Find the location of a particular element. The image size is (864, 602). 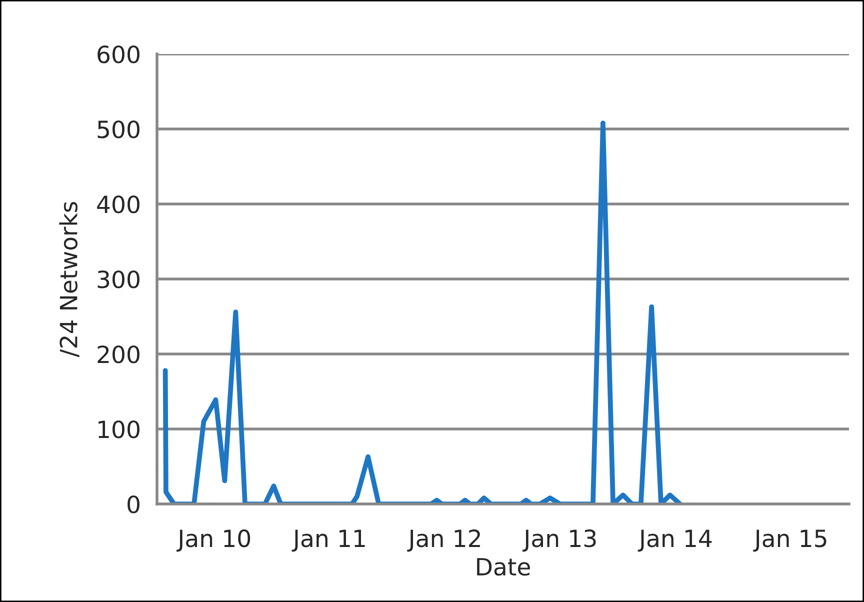

x-tick-label: Jan 15 is located at coordinates (789, 541).